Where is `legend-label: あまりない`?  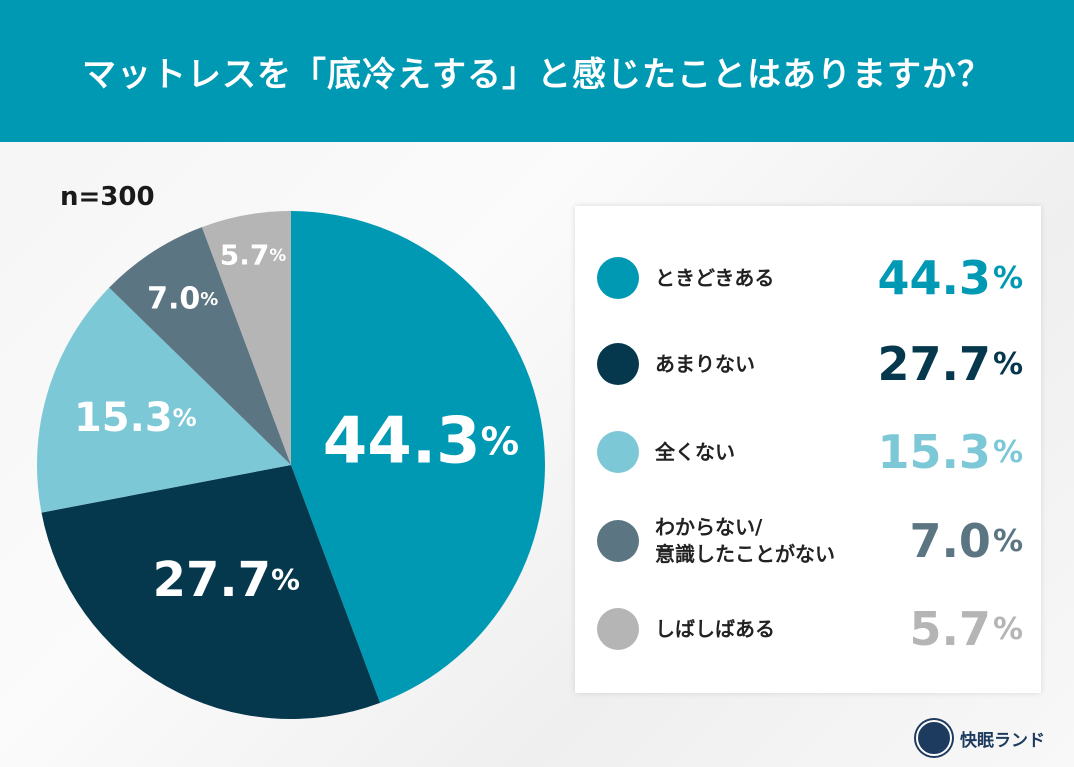
legend-label: あまりない is located at coordinates (705, 363).